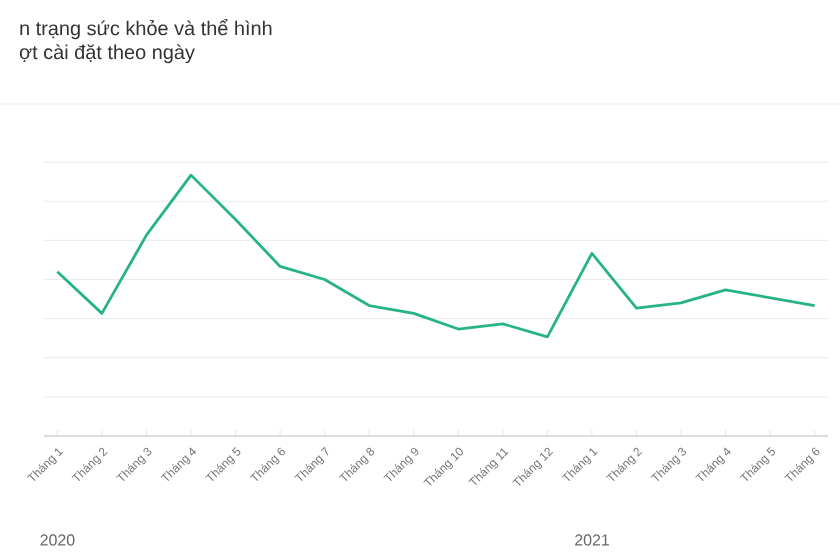 The width and height of the screenshot is (840, 560). I want to click on chart-title: n trạng sức khỏe và thể hình, so click(146, 29).